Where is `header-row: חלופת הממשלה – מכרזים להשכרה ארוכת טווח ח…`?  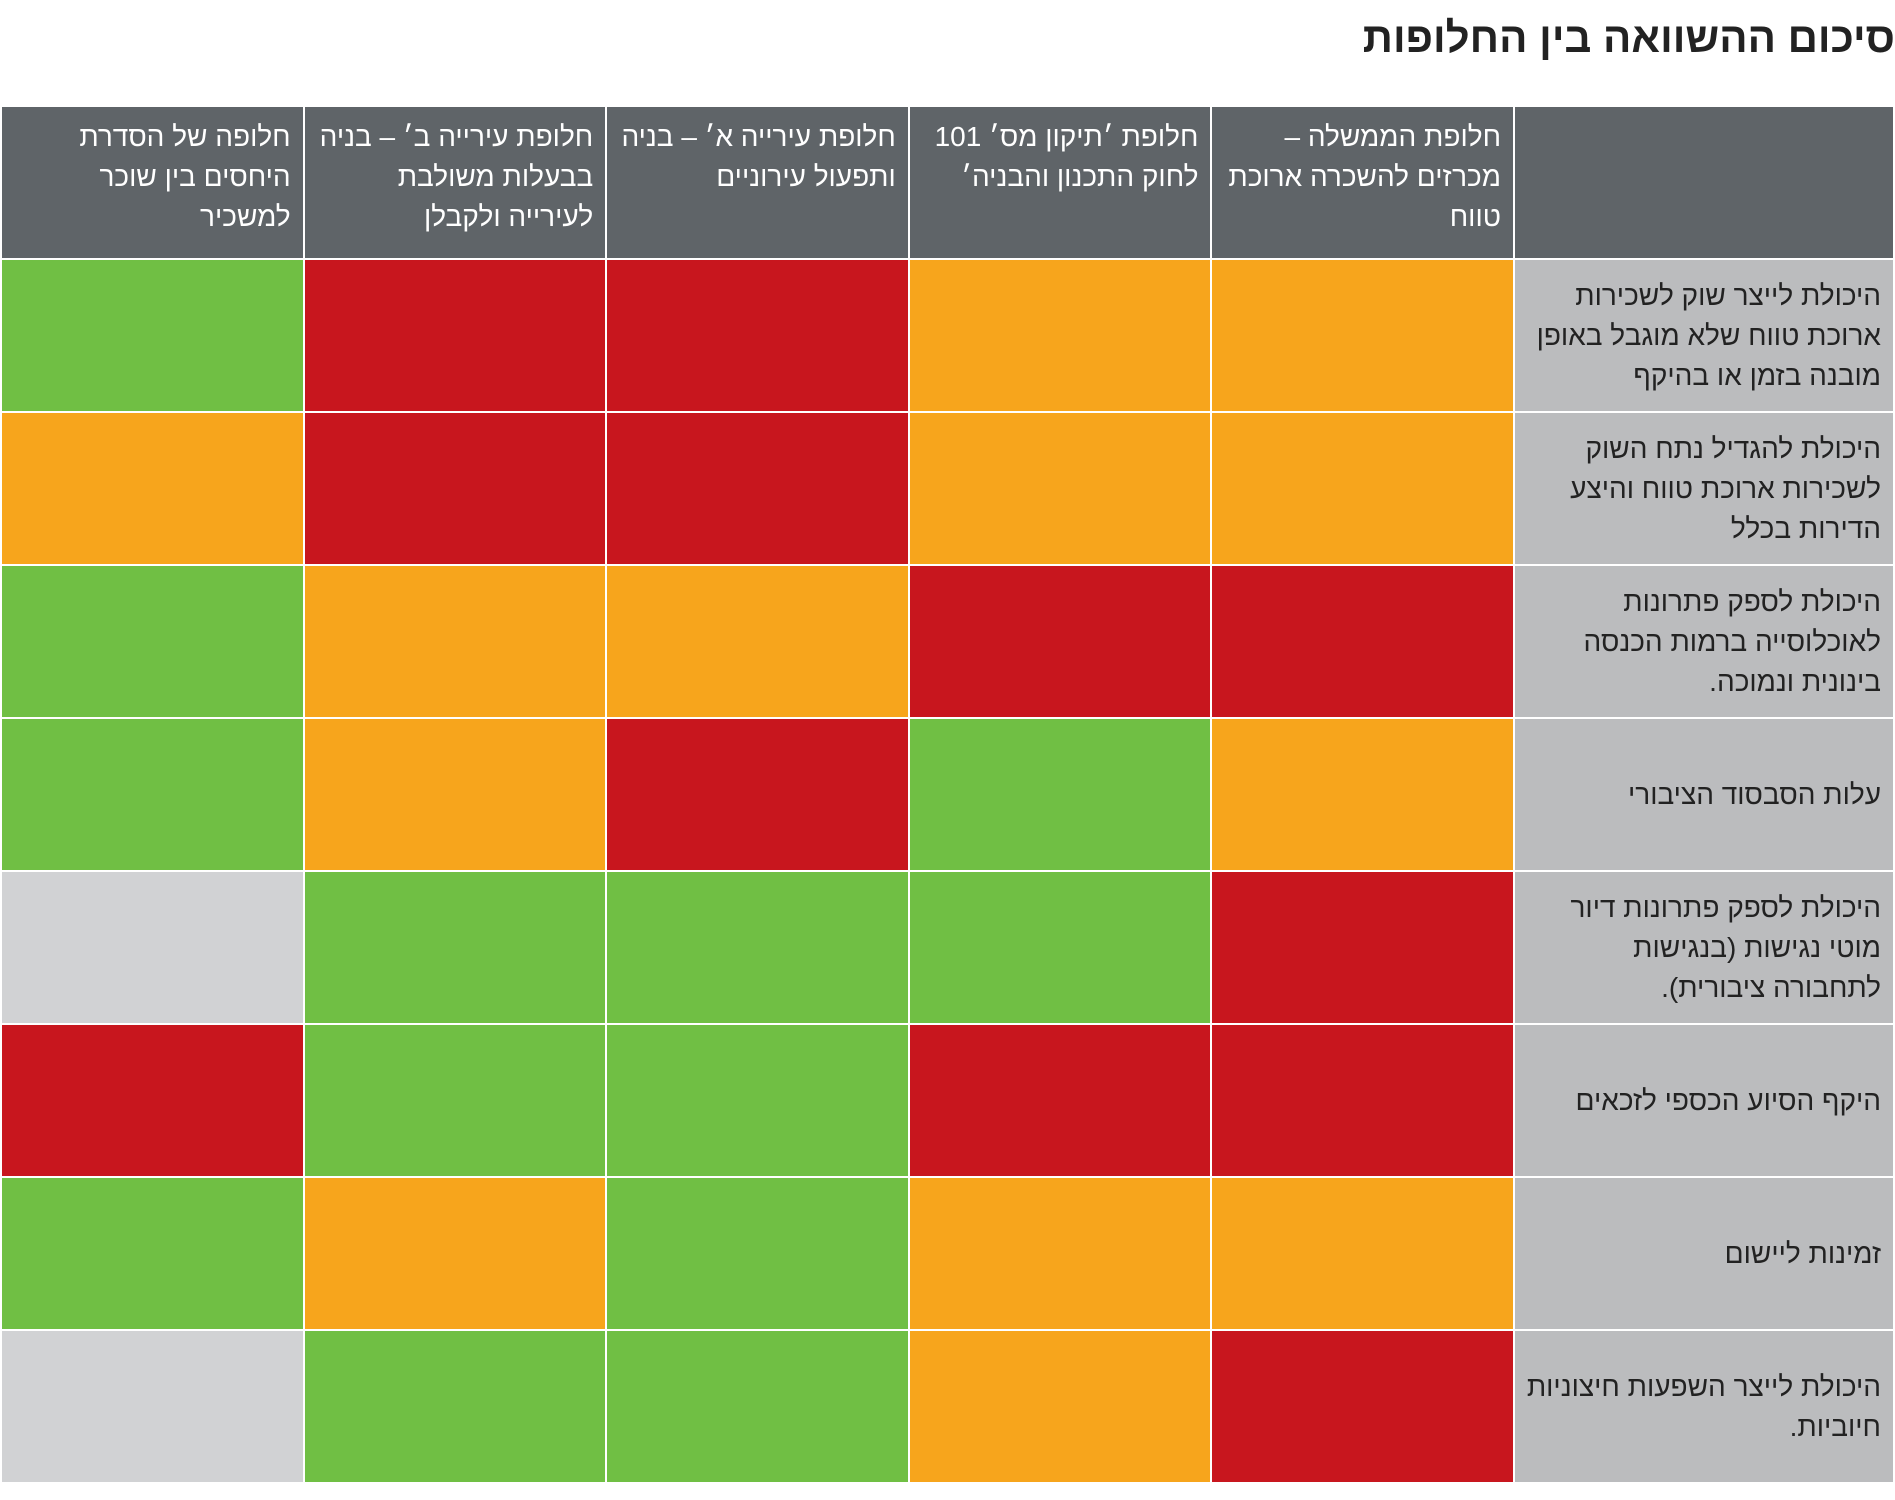 header-row: חלופת הממשלה – מכרזים להשכרה ארוכת טווח ח… is located at coordinates (947, 182).